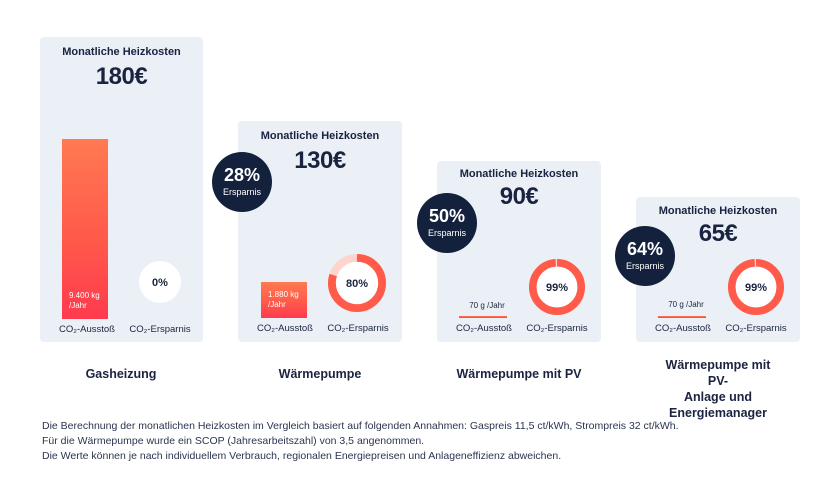 This screenshot has width=840, height=480. Describe the element at coordinates (84, 300) in the screenshot. I see `co2-bar-label: 9.400 kg /Jahr` at that location.